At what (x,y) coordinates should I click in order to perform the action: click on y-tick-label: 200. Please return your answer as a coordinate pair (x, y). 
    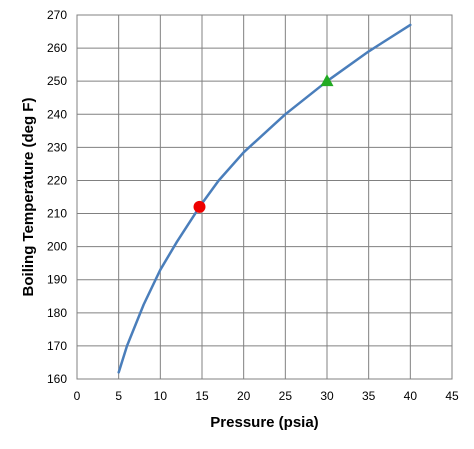
    Looking at the image, I should click on (57, 247).